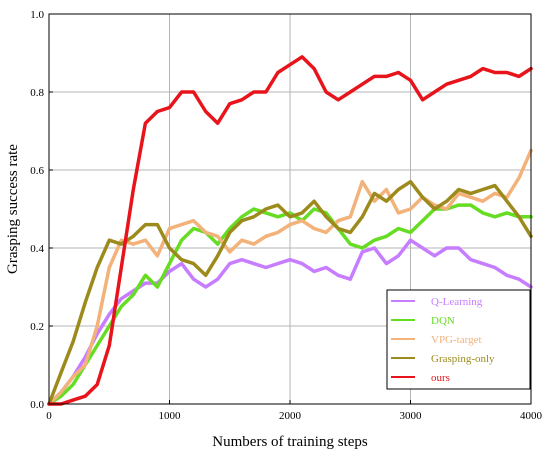  Describe the element at coordinates (37, 93) in the screenshot. I see `y-tick-label-4: 0.8` at that location.